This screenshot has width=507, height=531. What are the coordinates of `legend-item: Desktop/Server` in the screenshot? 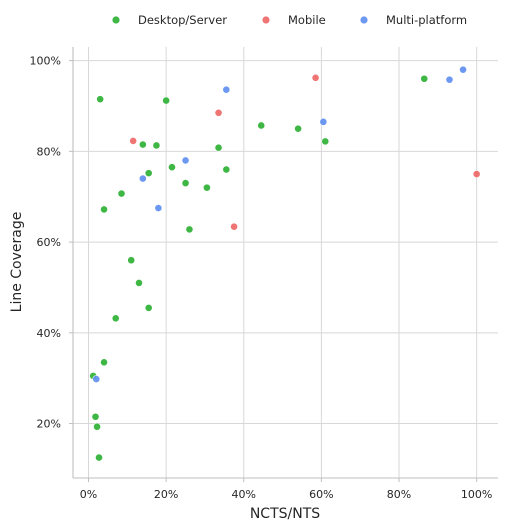 It's located at (169, 20).